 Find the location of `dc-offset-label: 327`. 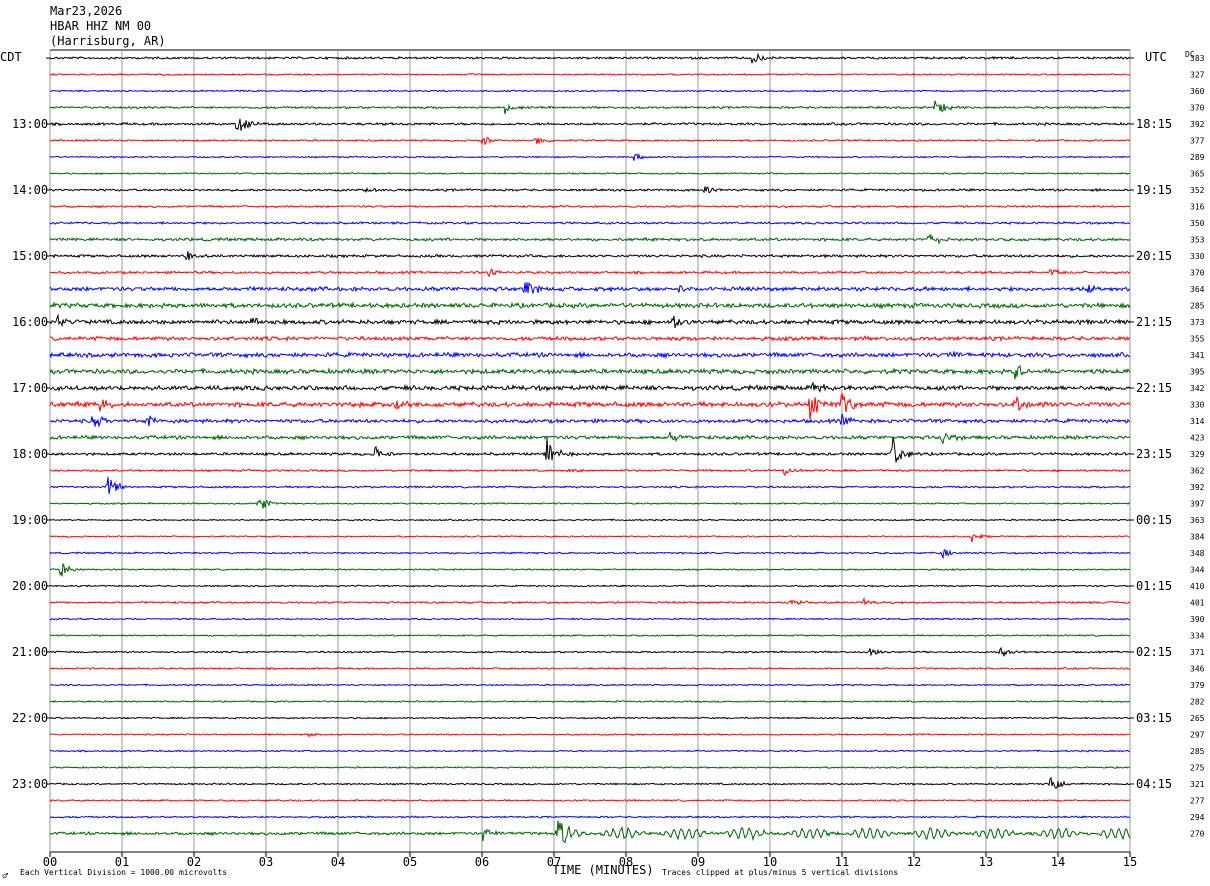

dc-offset-label: 327 is located at coordinates (1197, 75).